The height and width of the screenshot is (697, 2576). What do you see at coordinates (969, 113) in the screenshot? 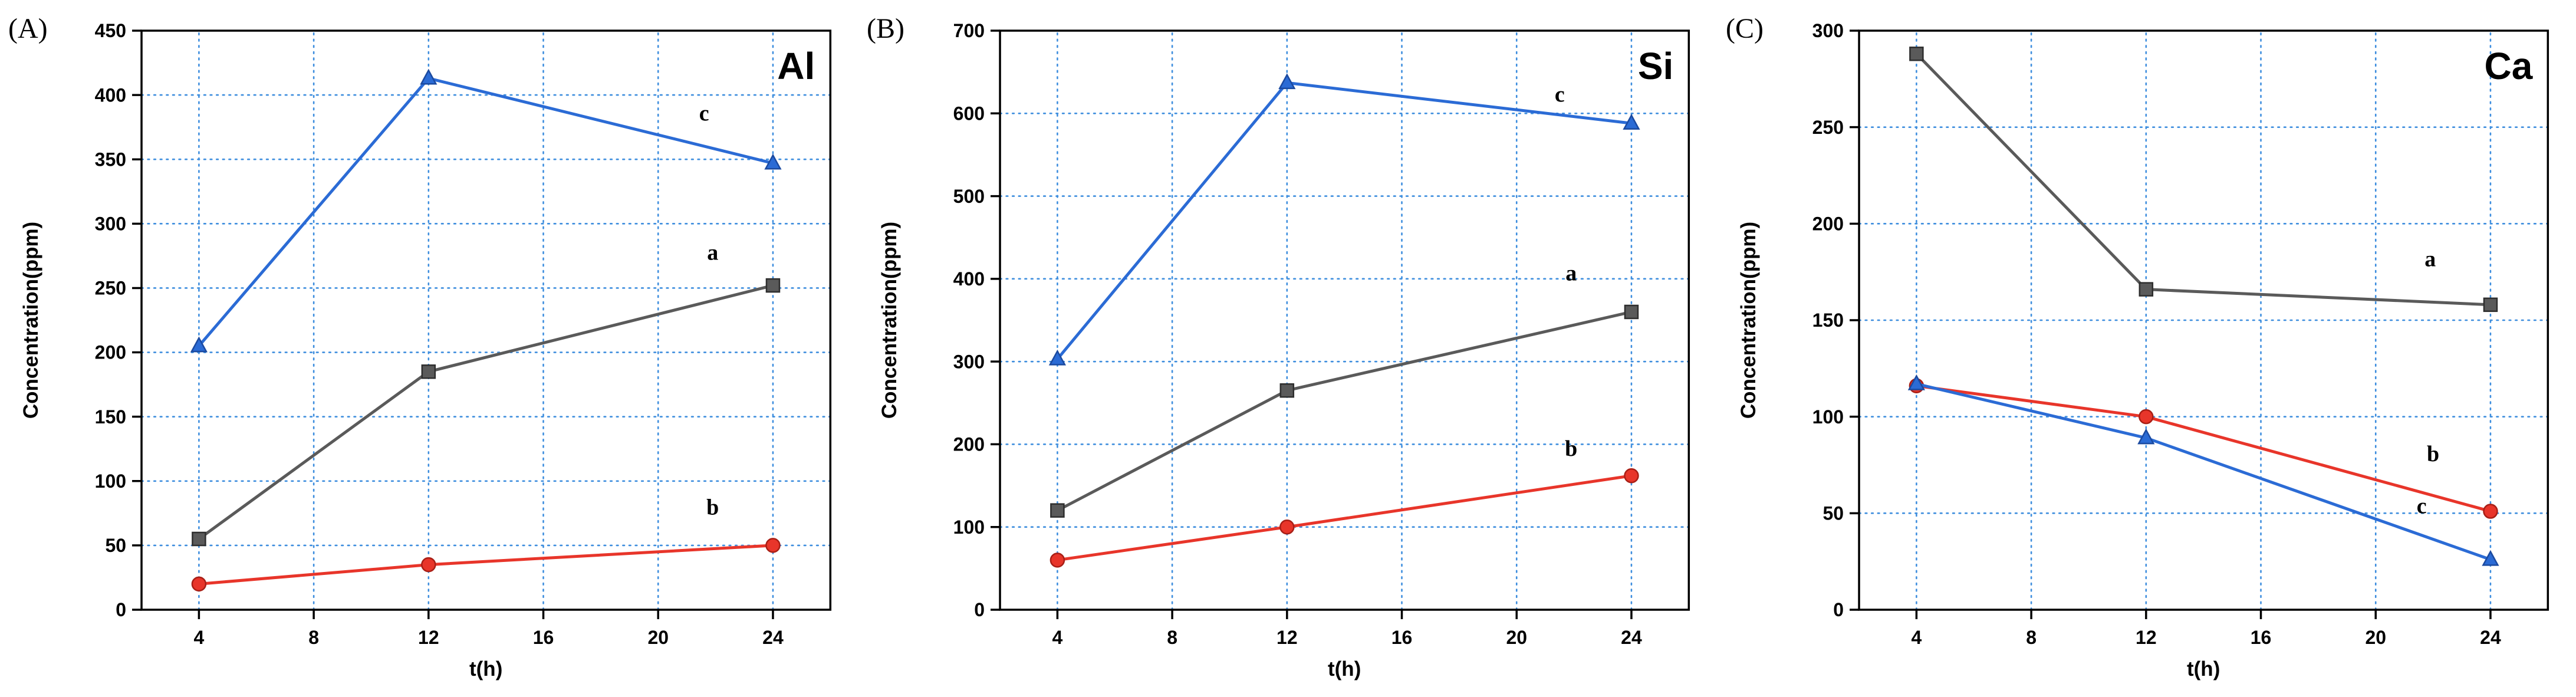
I see `y-tick-label: 600` at bounding box center [969, 113].